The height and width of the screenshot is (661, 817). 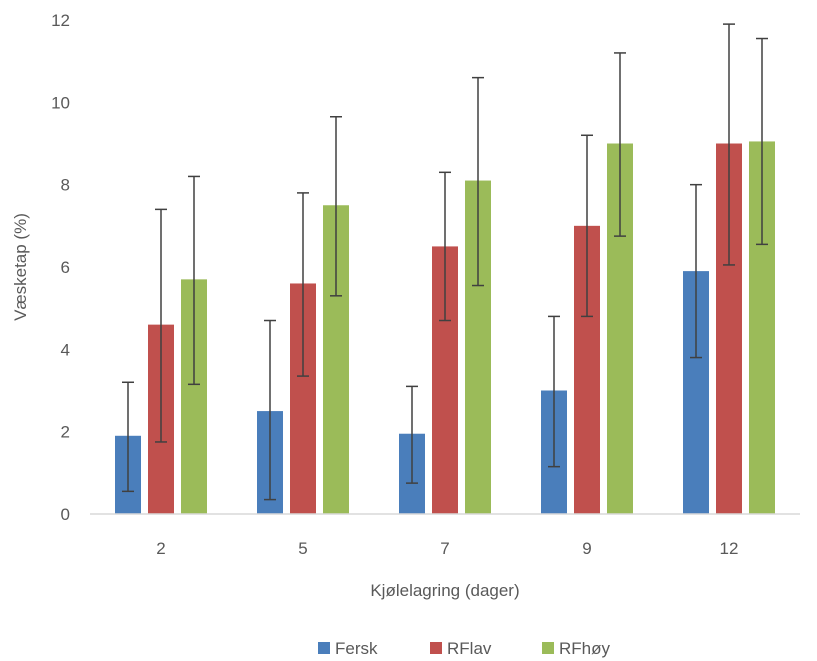 What do you see at coordinates (194, 280) in the screenshot?
I see `error-bar-rfhøy-2` at bounding box center [194, 280].